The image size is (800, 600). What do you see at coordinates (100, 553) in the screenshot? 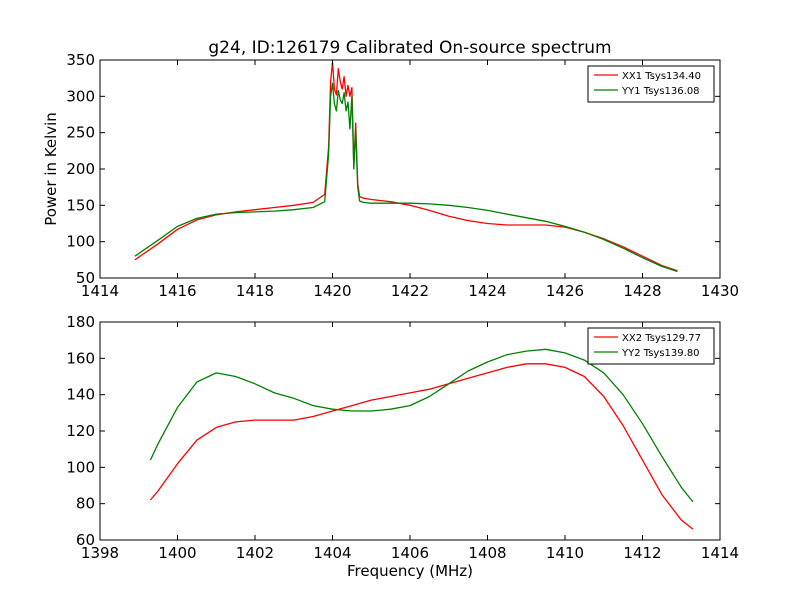
I see `x-tick-label: 1398` at bounding box center [100, 553].